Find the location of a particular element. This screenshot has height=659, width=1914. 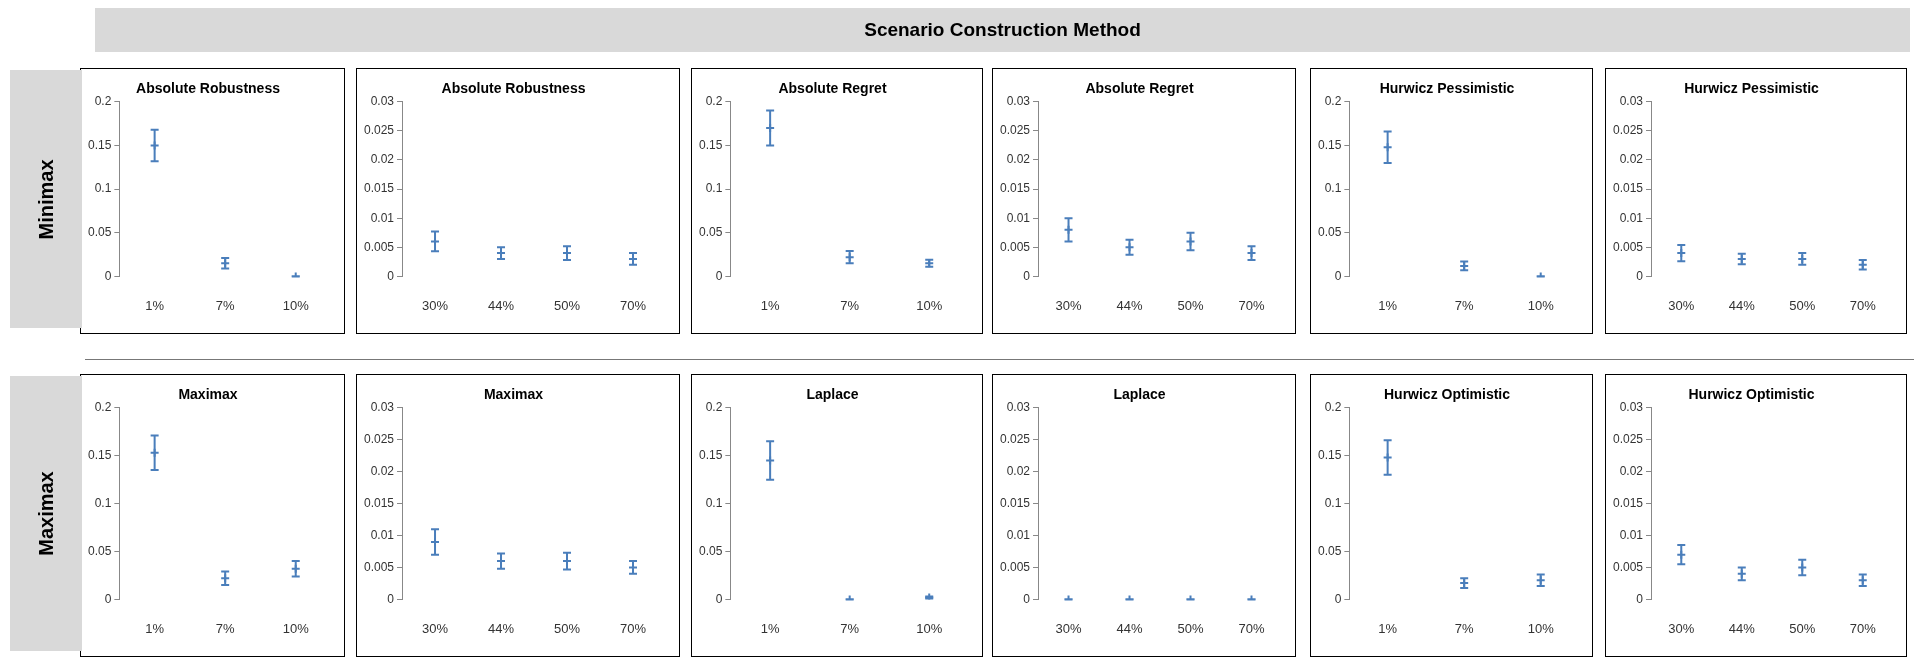

chart-title: Maximax is located at coordinates (513, 394).